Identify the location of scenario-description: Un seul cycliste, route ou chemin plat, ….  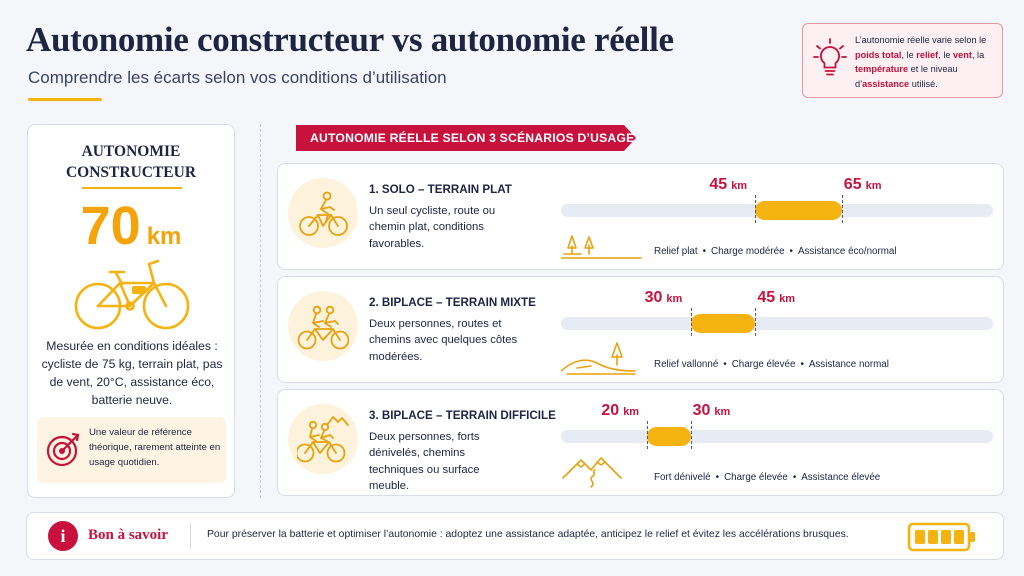
(432, 227).